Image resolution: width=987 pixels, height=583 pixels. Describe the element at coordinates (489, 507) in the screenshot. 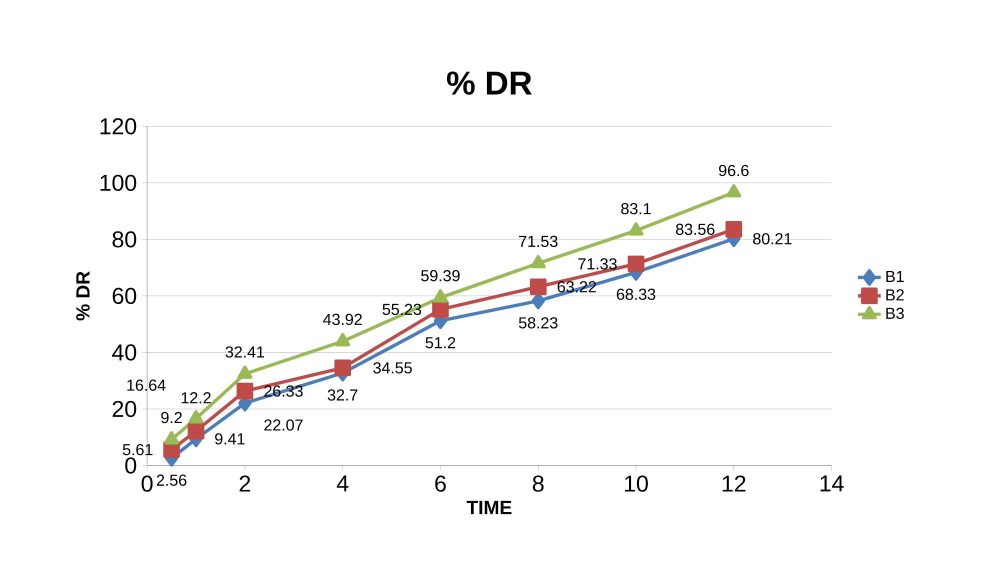

I see `x-axis-title: TIME` at that location.